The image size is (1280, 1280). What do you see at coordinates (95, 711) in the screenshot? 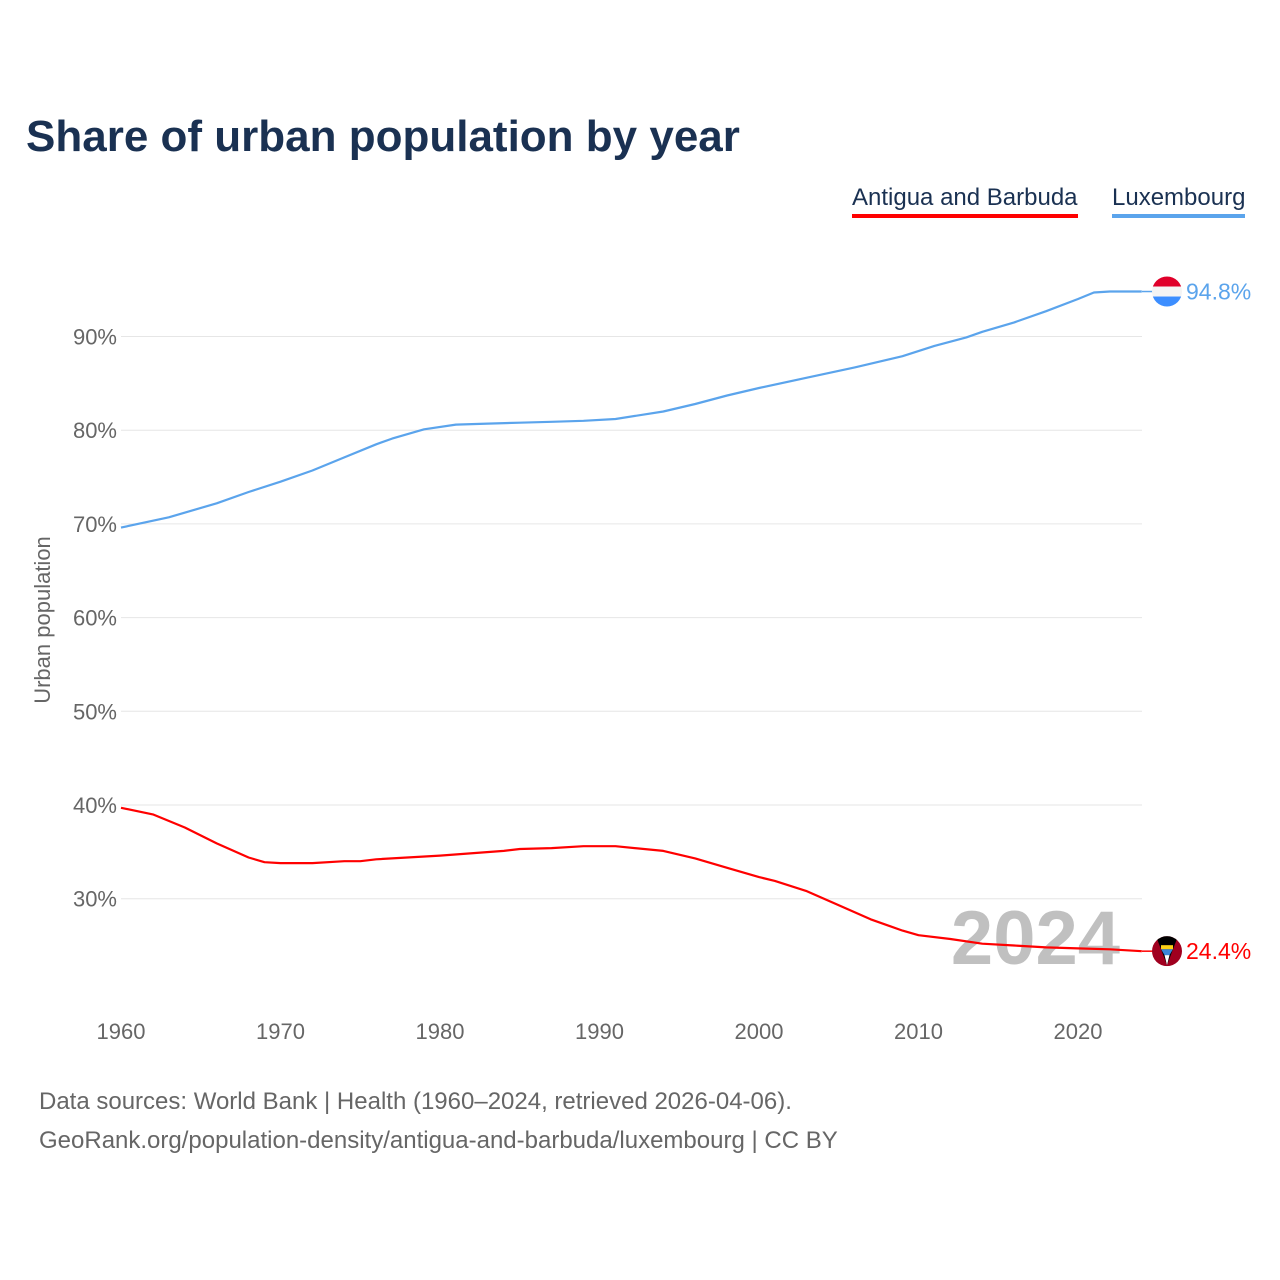
I see `y-tick-label: 50%` at bounding box center [95, 711].